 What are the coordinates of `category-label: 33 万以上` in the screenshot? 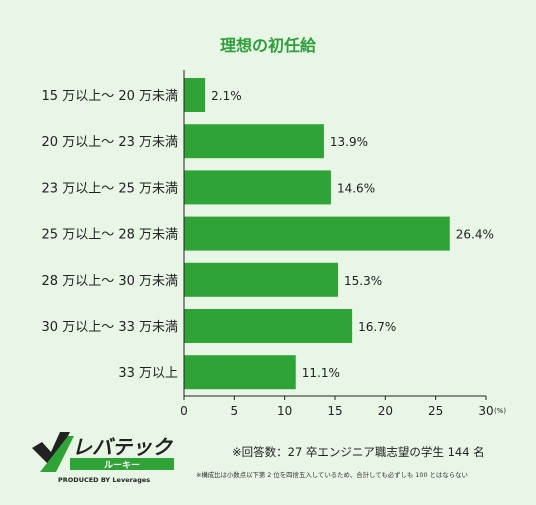 It's located at (148, 373).